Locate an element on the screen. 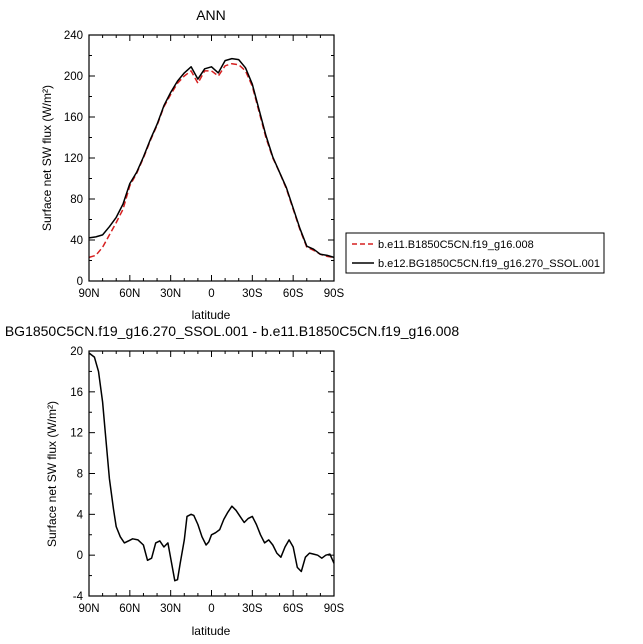  bottom-y-tick-label: 4 is located at coordinates (80, 515).